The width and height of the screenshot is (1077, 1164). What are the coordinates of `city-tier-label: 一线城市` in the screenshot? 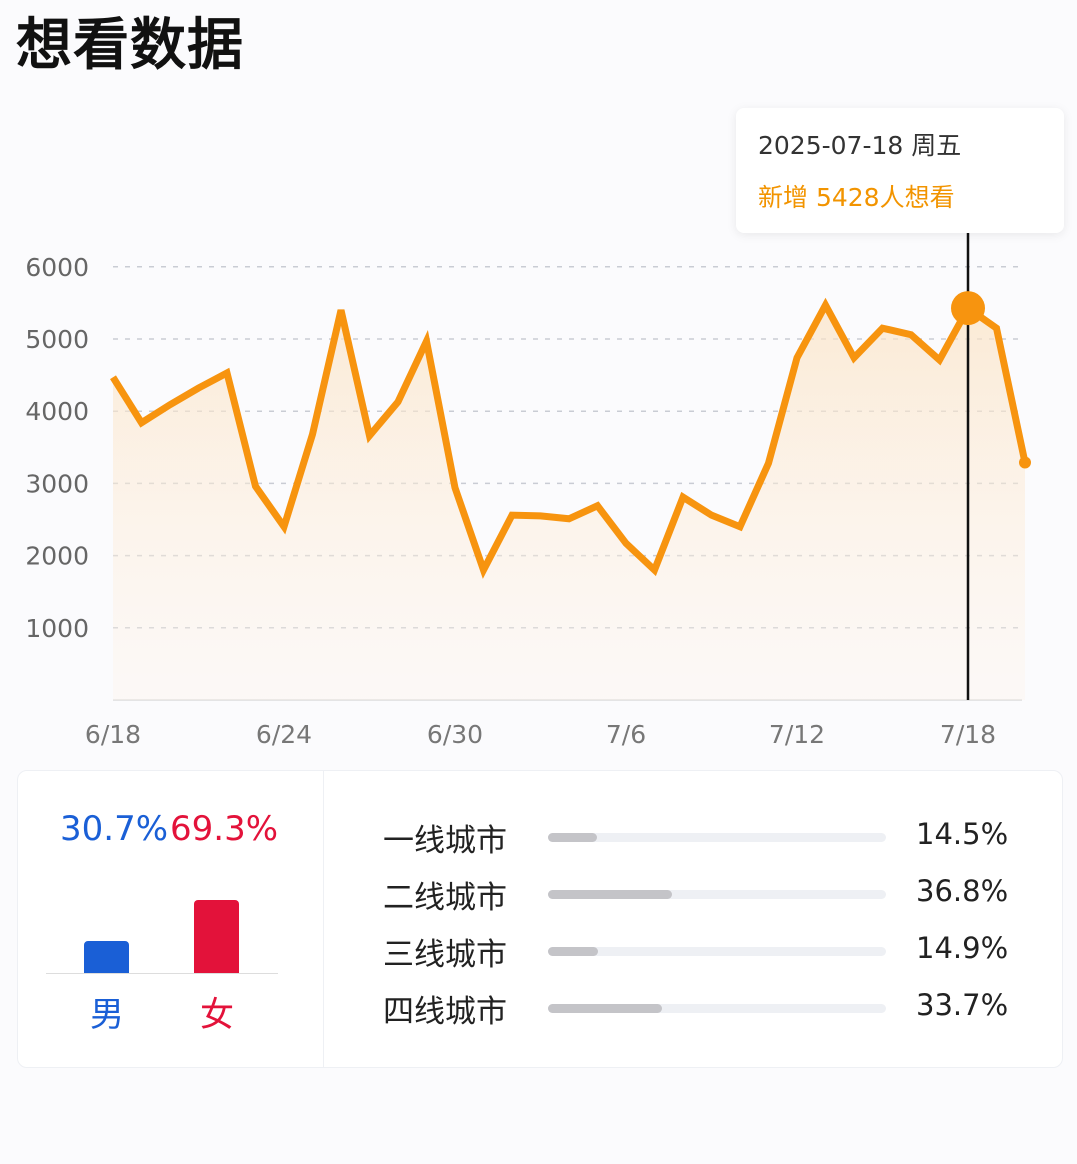 It's located at (445, 841).